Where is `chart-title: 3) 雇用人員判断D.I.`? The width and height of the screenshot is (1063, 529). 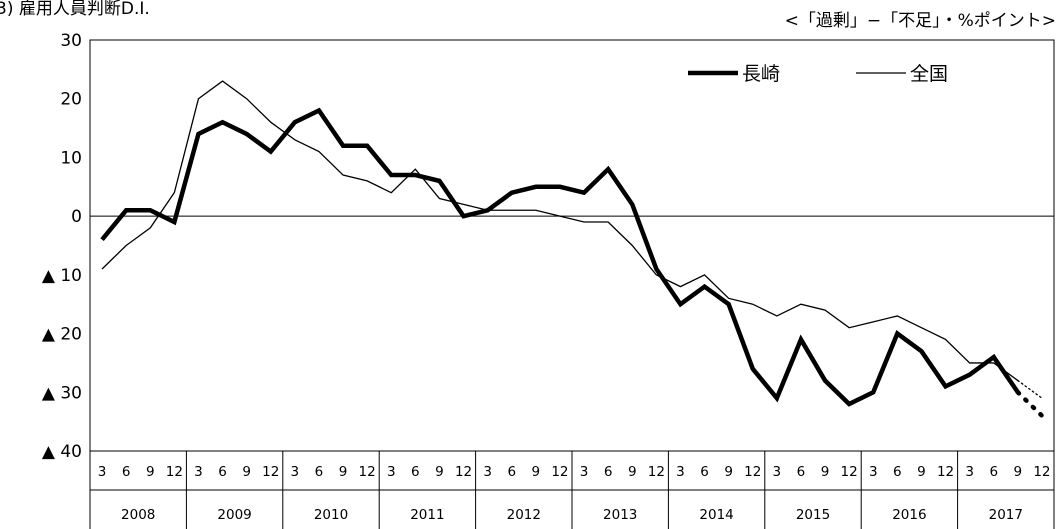
chart-title: 3) 雇用人員判断D.I. is located at coordinates (75, 9).